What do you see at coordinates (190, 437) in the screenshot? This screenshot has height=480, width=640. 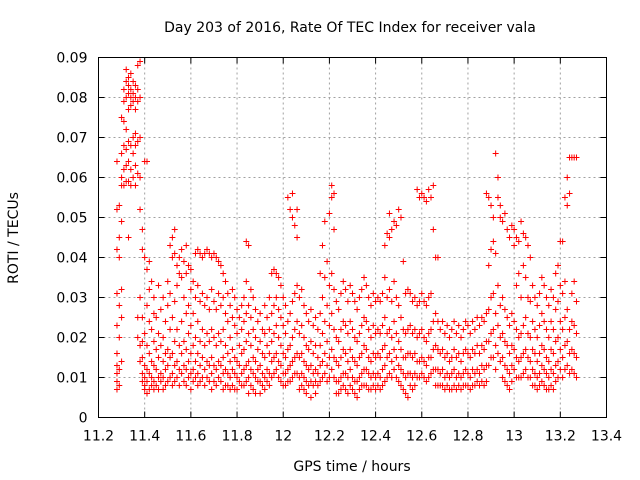 I see `x-tick-label: 11.6` at bounding box center [190, 437].